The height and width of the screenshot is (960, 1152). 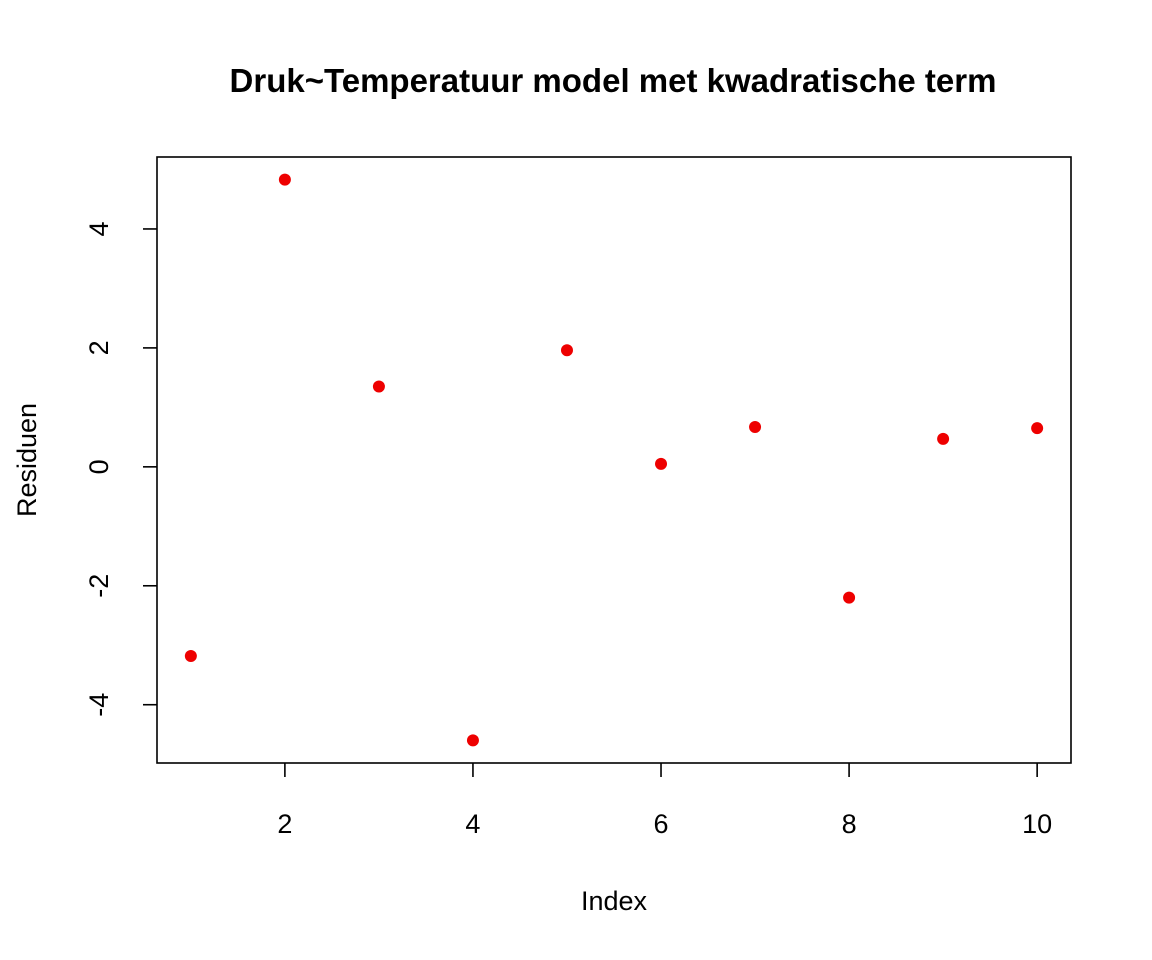 I want to click on x-tick-label: 8, so click(x=849, y=824).